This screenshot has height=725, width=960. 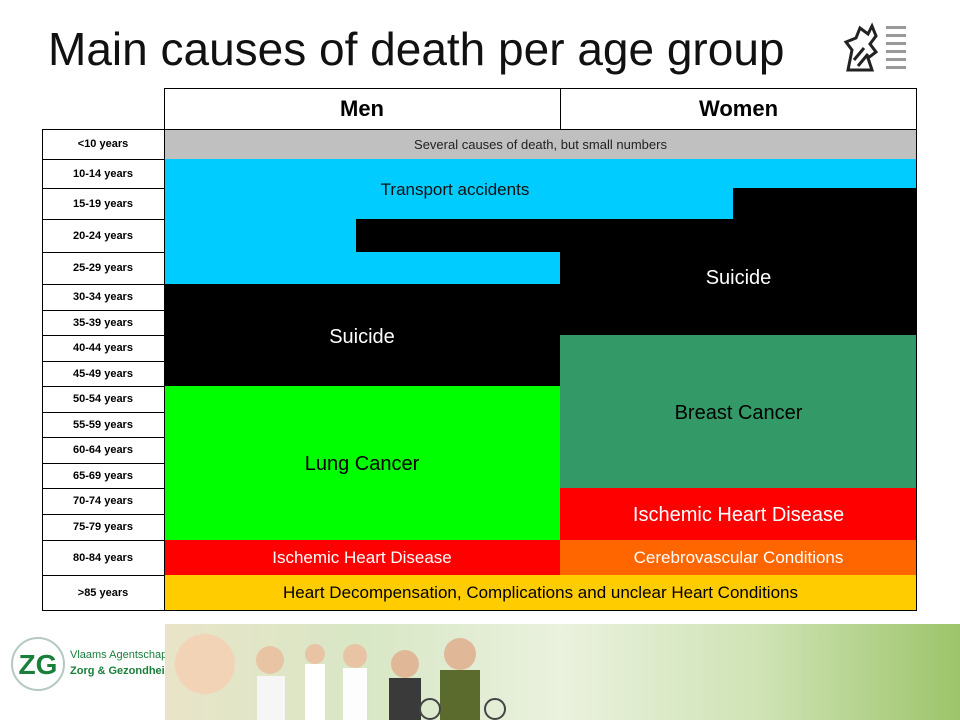 I want to click on header-women: Women, so click(x=738, y=108).